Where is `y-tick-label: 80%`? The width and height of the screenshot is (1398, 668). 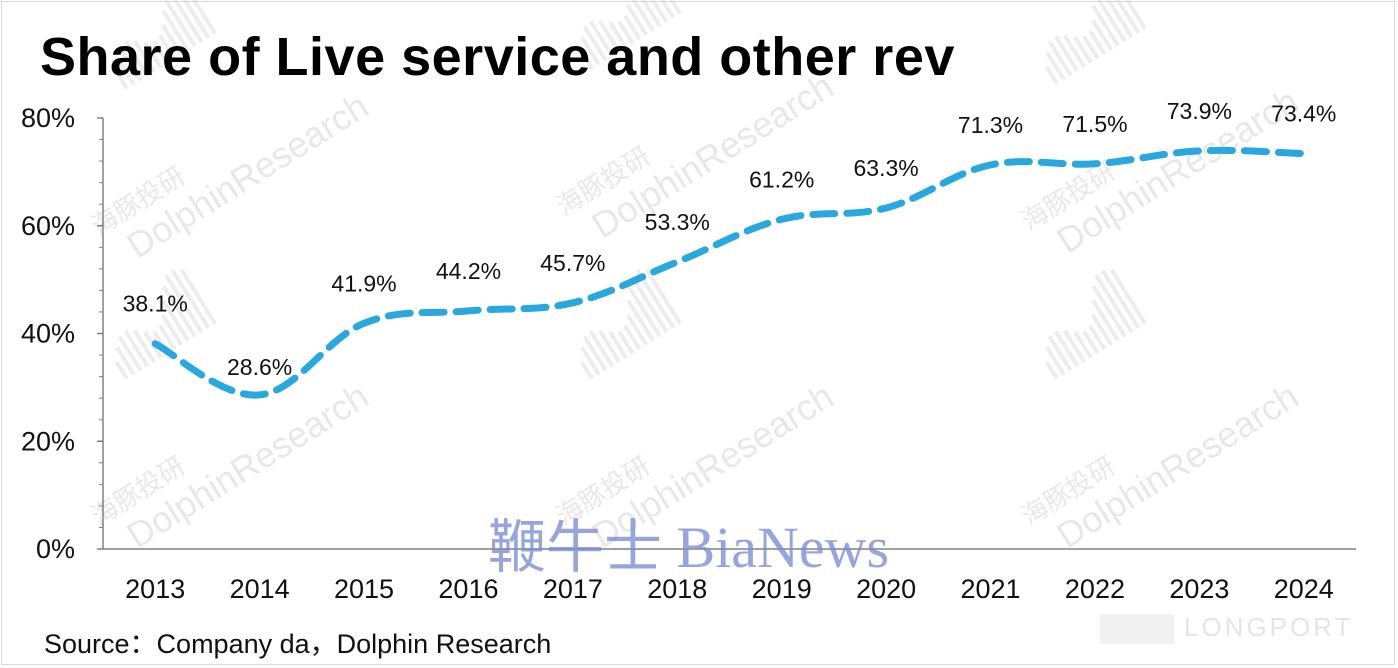
y-tick-label: 80% is located at coordinates (48, 118).